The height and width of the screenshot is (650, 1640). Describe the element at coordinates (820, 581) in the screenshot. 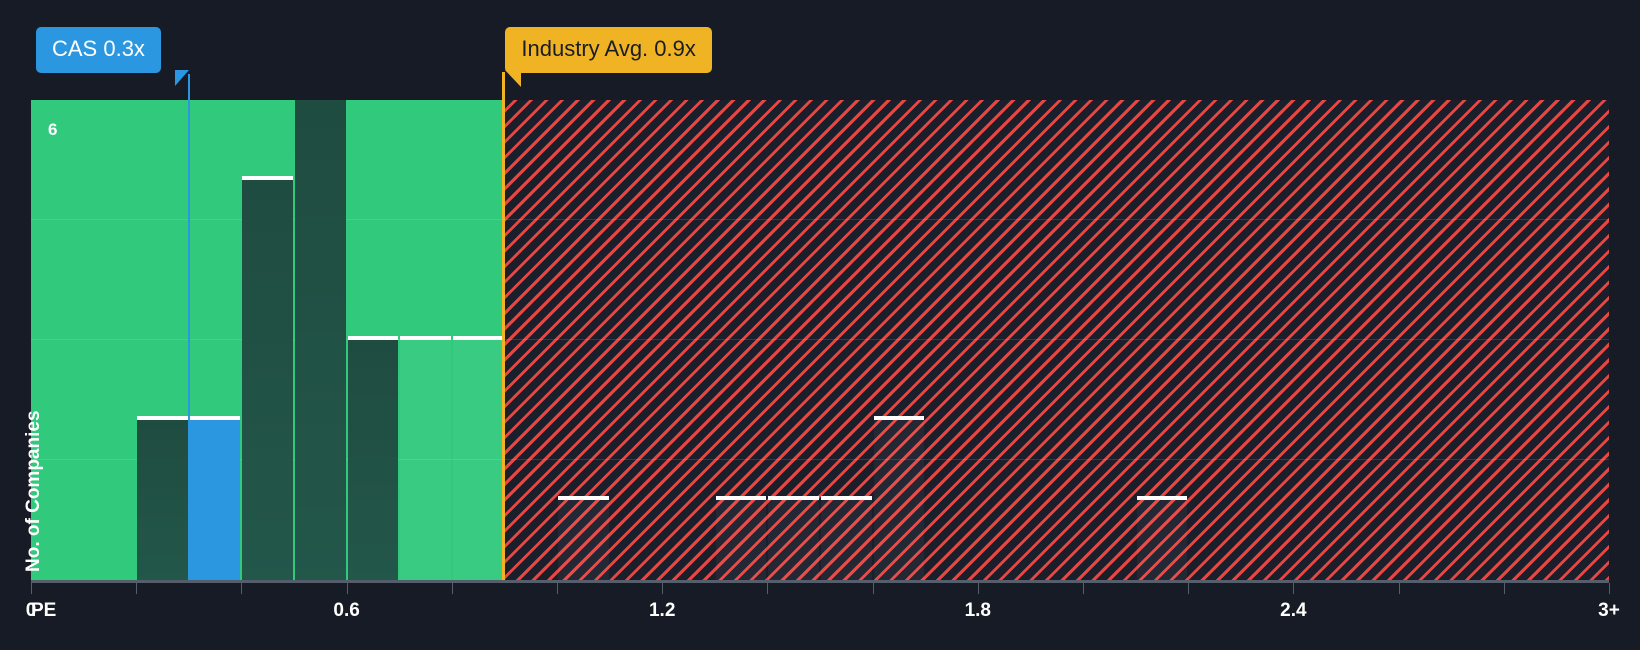

I see `x-axis-line` at that location.